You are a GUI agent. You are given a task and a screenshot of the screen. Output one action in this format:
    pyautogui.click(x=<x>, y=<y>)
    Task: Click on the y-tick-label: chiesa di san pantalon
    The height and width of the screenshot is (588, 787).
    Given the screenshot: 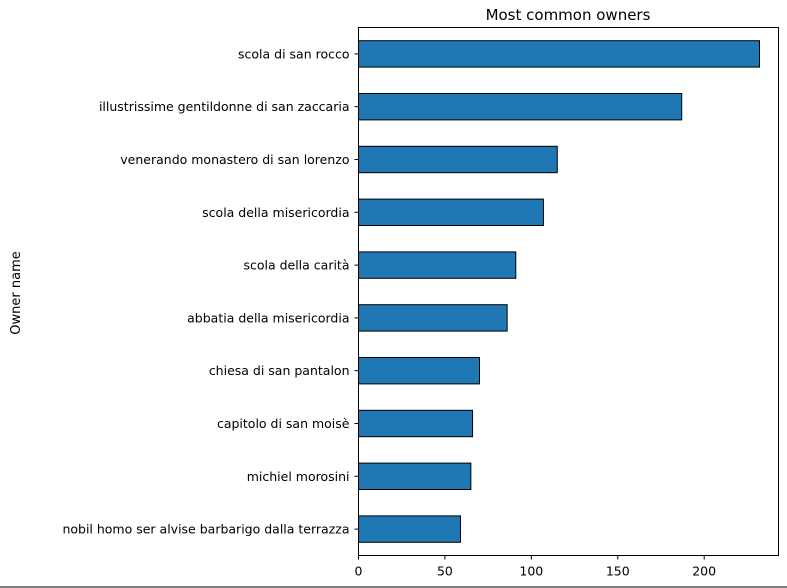 What is the action you would take?
    pyautogui.click(x=279, y=370)
    